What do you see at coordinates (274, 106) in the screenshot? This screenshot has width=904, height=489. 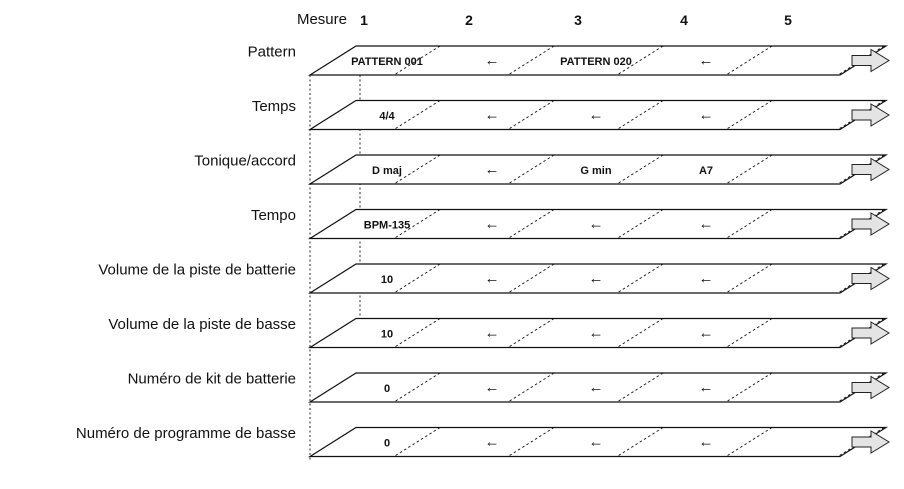 I see `row-label: Temps` at bounding box center [274, 106].